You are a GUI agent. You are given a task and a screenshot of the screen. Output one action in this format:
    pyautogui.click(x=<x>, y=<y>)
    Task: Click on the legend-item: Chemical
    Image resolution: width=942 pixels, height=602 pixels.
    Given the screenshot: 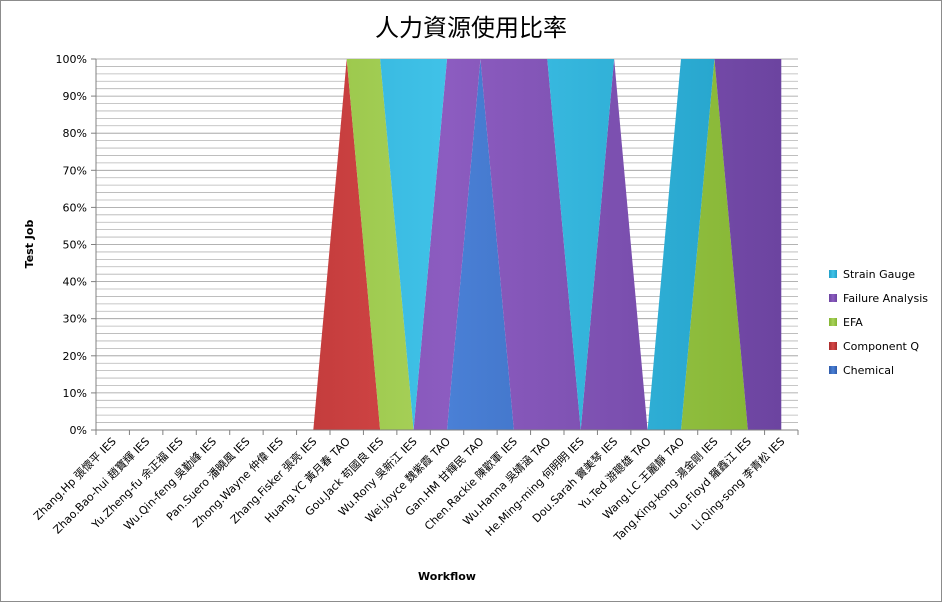 What is the action you would take?
    pyautogui.click(x=868, y=370)
    